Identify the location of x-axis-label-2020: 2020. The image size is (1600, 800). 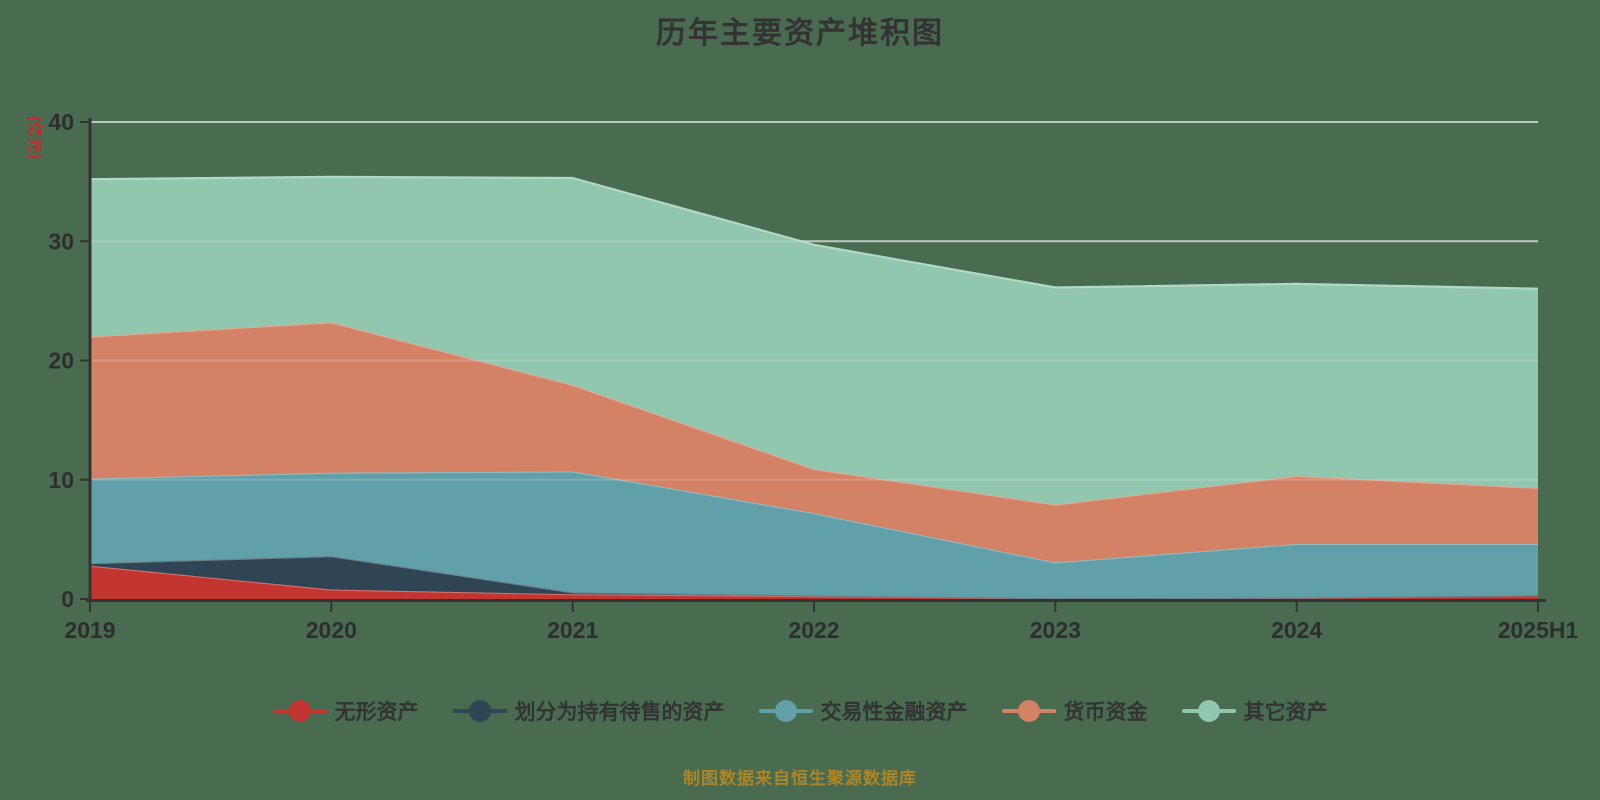
(331, 630).